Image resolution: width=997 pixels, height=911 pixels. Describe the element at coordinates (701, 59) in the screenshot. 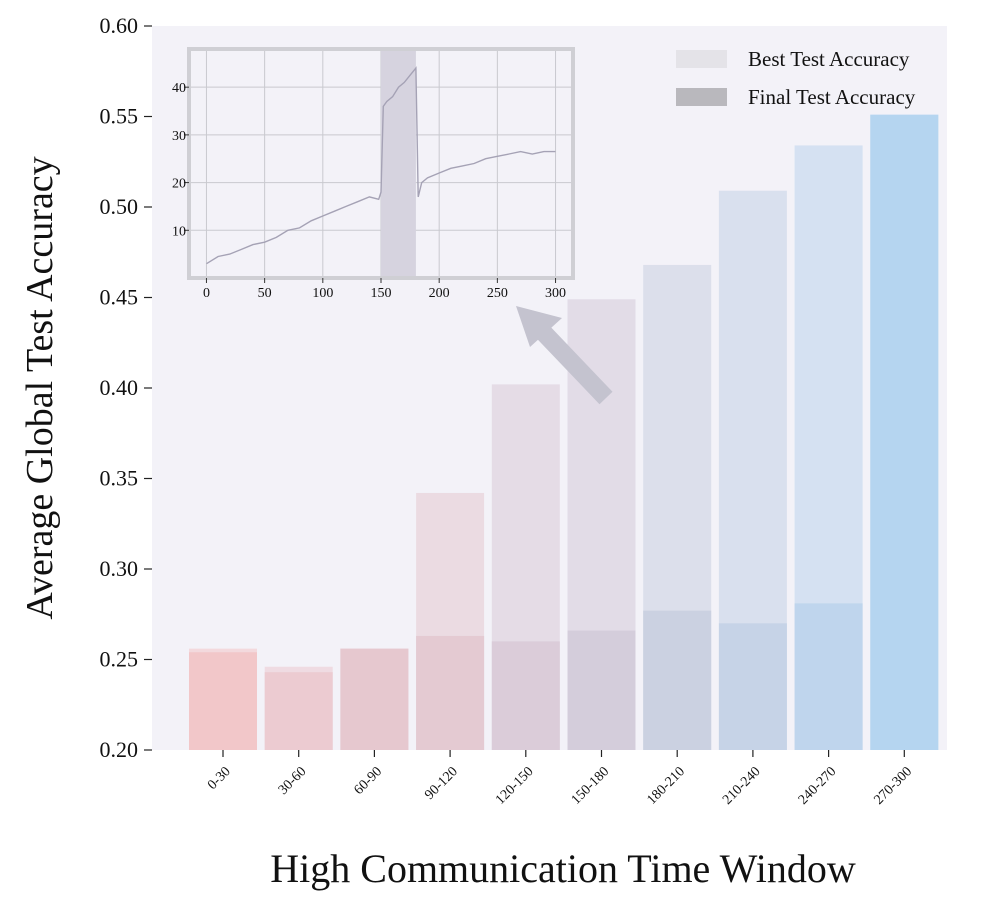

I see `legend-swatch-best` at that location.